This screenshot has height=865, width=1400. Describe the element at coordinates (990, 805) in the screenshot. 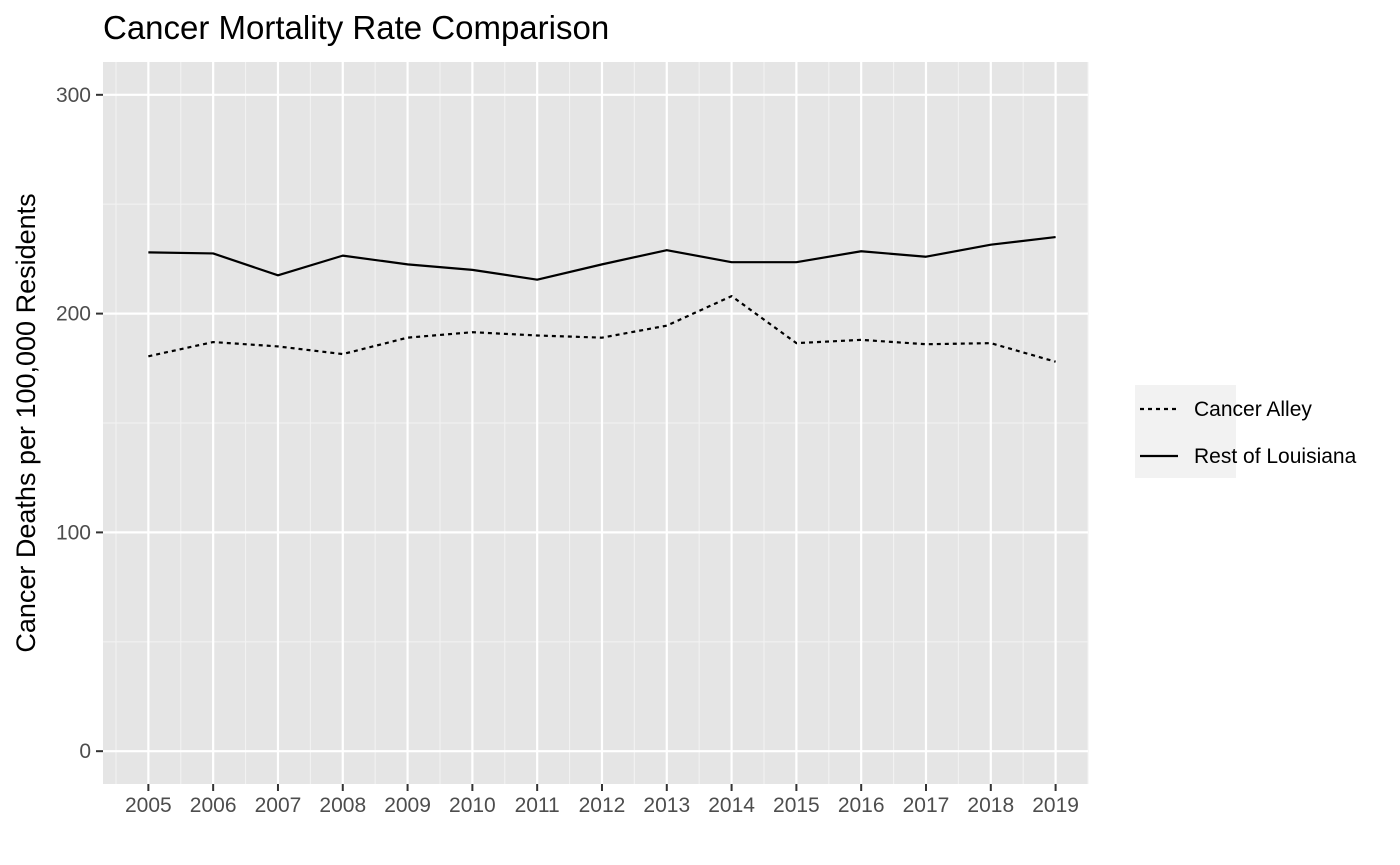

I see `x-tick-label: 2018` at that location.